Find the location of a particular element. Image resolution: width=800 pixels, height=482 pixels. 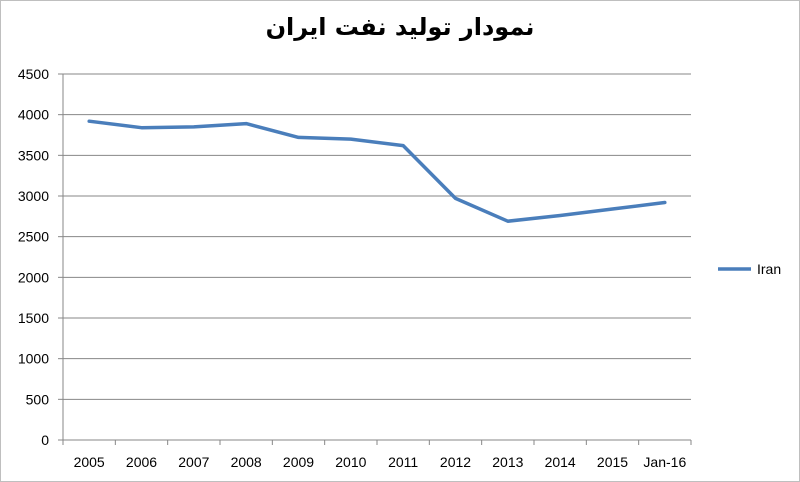

y-tick-label: 2500 is located at coordinates (33, 237).